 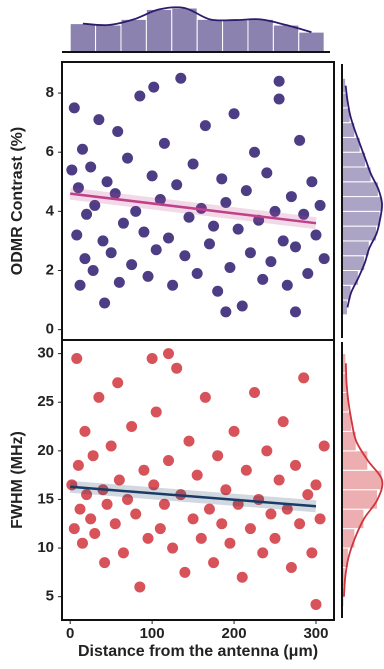 I want to click on y-tick-label: 25, so click(x=45, y=401).